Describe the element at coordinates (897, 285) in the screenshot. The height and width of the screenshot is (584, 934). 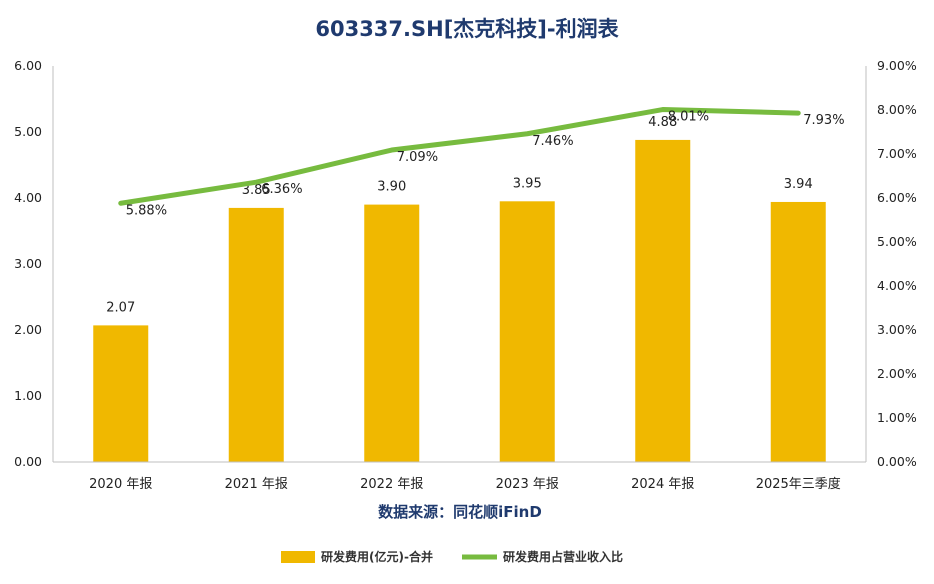
I see `right-tick-label: 4.00%` at that location.